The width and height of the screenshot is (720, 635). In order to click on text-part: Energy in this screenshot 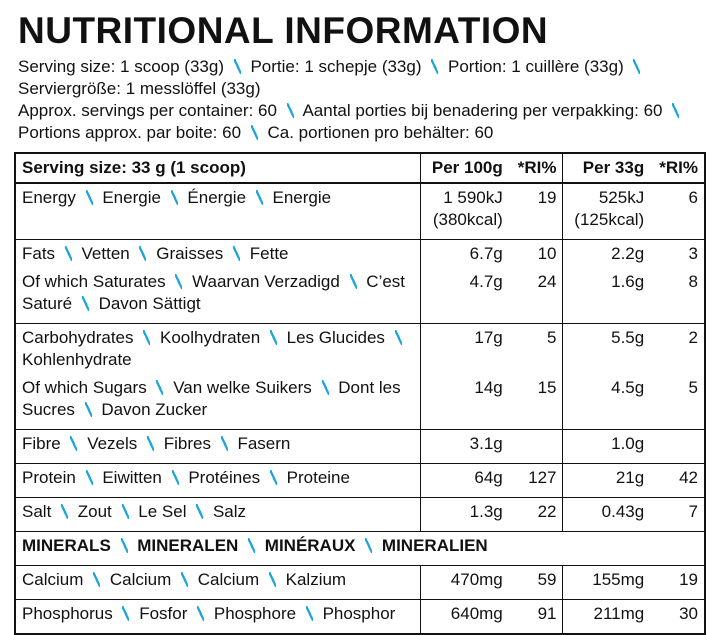, I will do `click(49, 197)`.